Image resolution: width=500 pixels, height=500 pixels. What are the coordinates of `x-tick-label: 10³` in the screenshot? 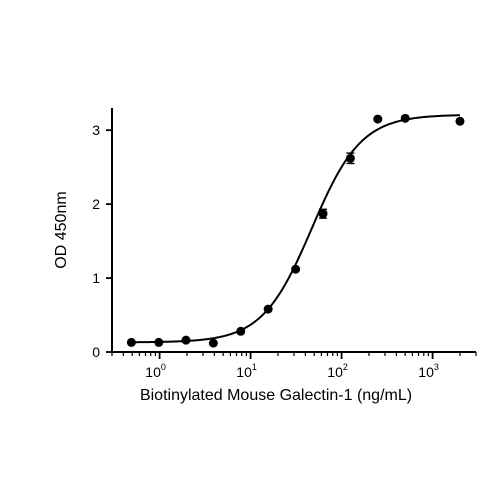 It's located at (428, 371).